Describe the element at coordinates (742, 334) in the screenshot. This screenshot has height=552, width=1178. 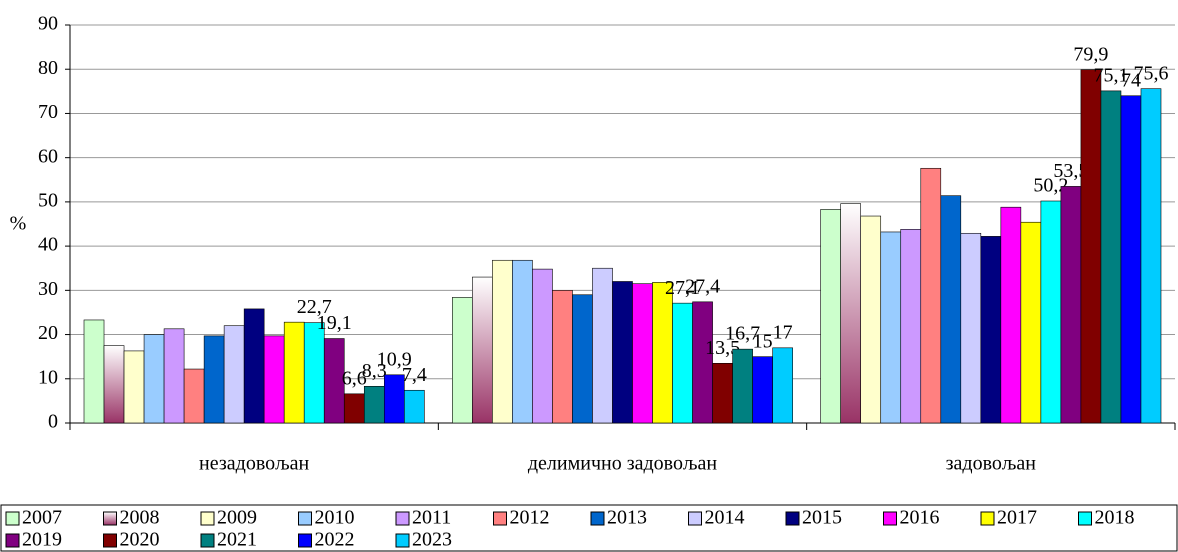
I see `data-label: 16,7` at that location.